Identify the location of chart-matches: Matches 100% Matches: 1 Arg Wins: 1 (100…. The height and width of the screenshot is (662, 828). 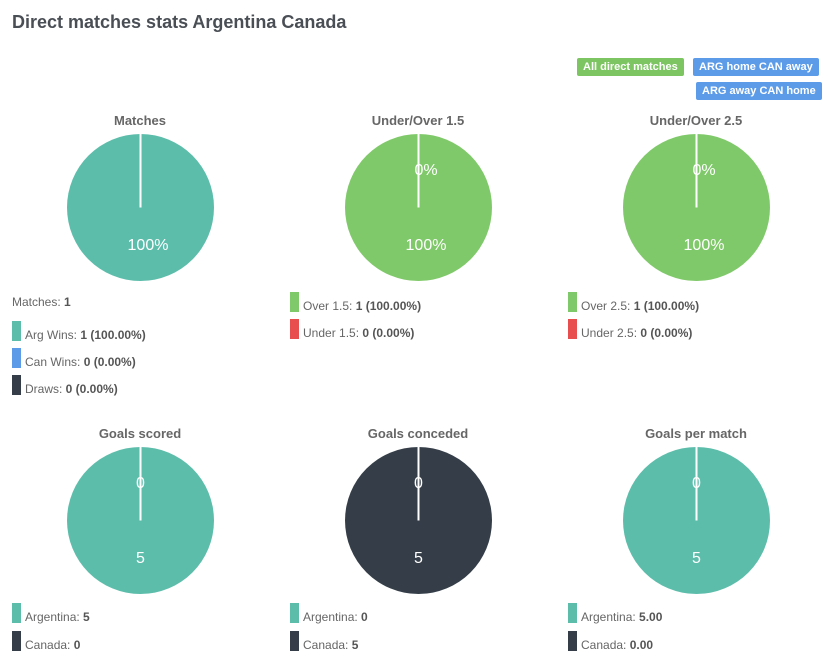
(138, 255).